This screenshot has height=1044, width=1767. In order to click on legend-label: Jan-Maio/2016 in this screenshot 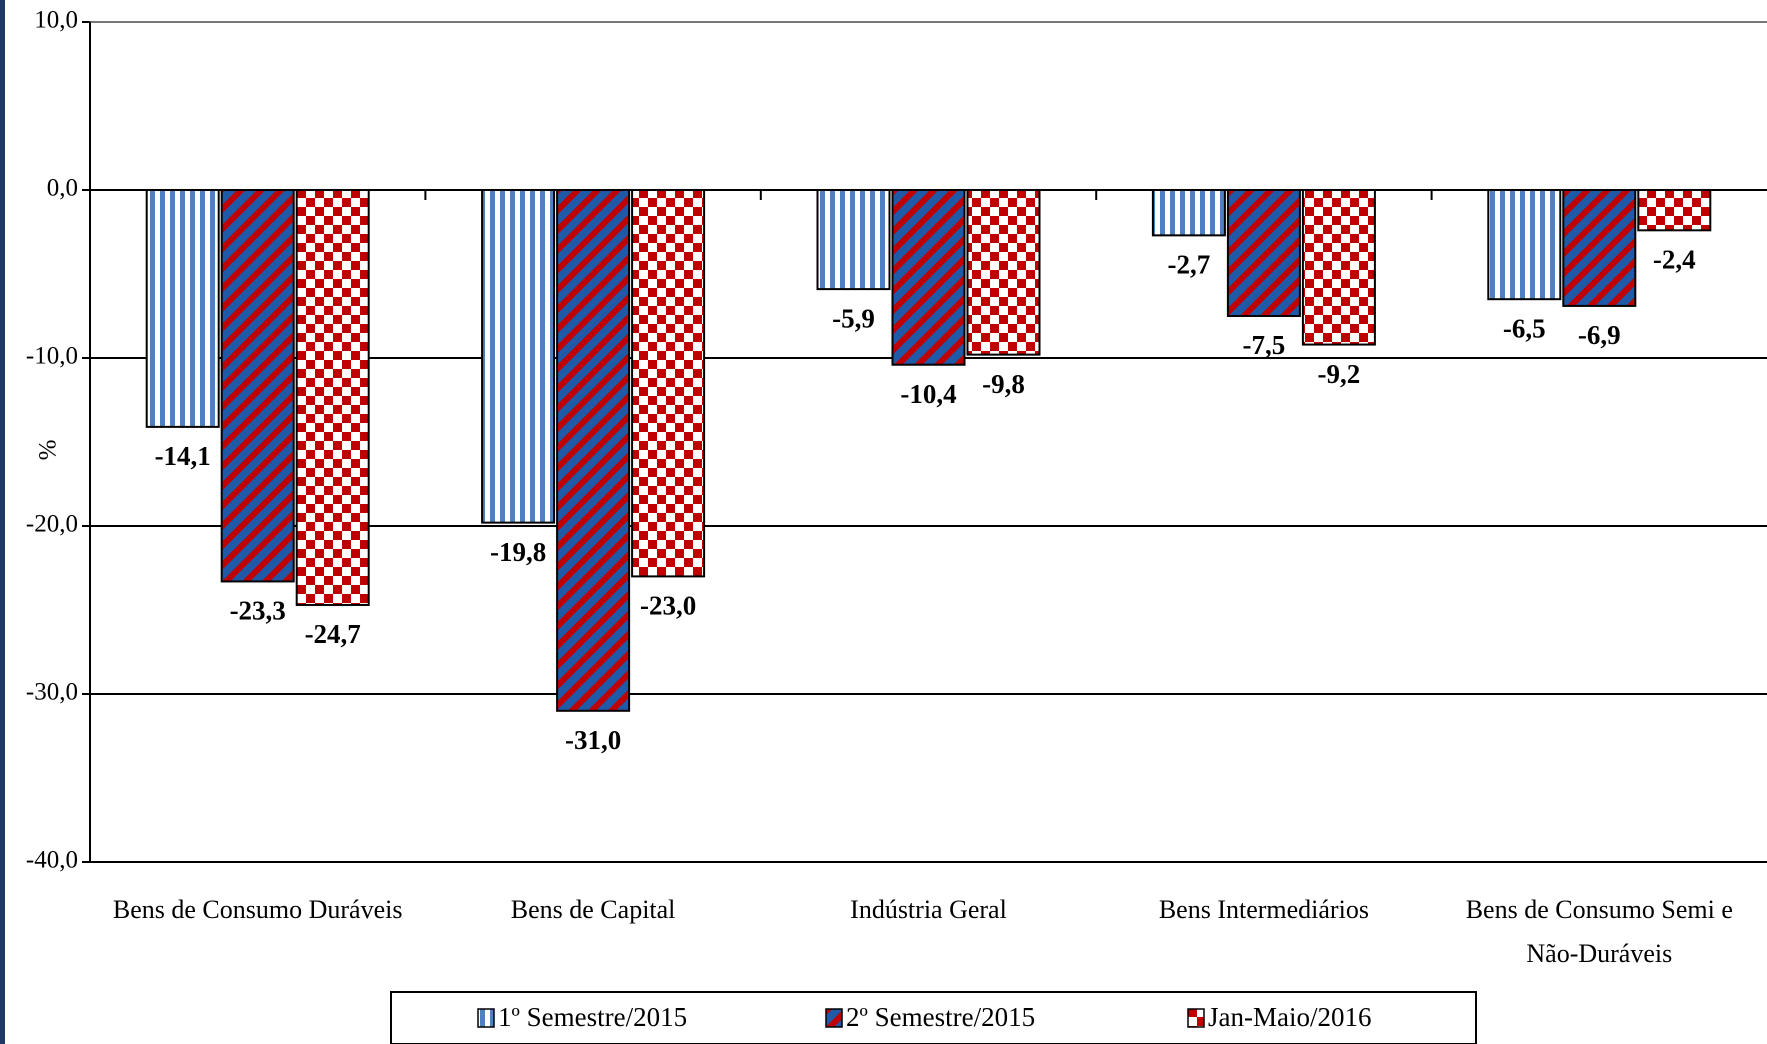, I will do `click(1289, 1017)`.